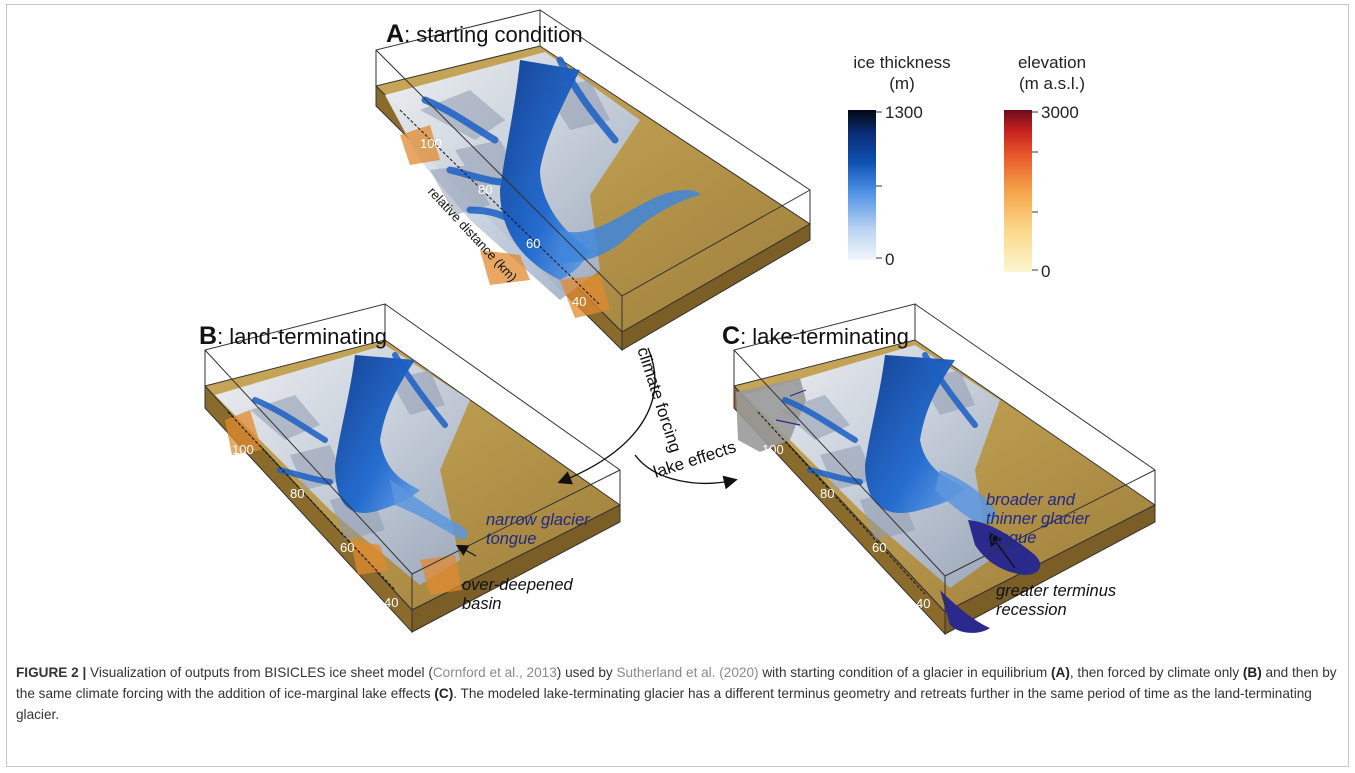 The image size is (1355, 773). I want to click on panel-c-block, so click(944, 469).